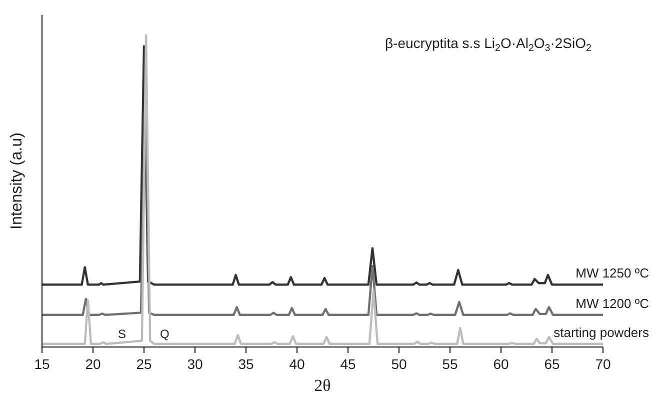 The image size is (667, 405). Describe the element at coordinates (399, 364) in the screenshot. I see `x-tick-label: 50` at that location.